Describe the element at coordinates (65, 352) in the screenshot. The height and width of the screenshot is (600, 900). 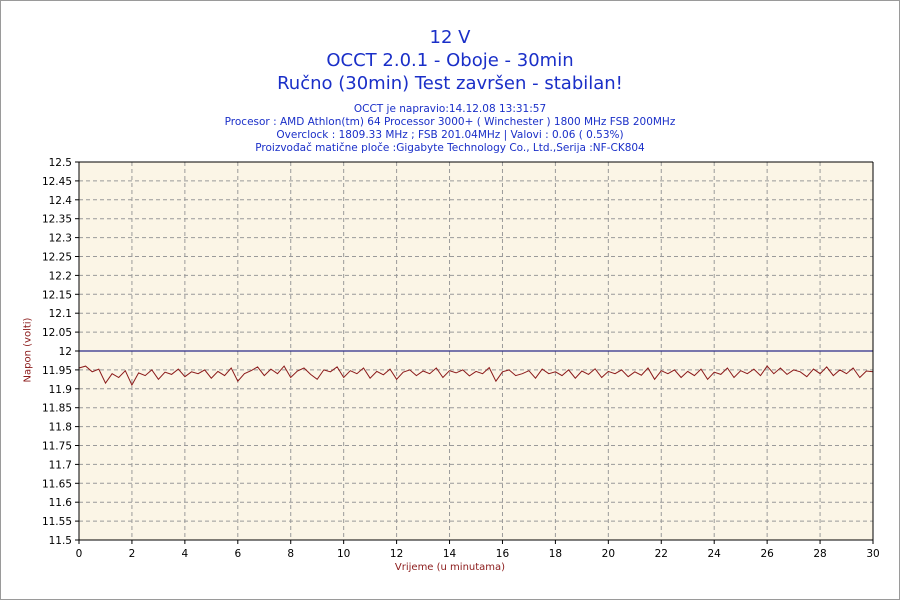
I see `y-tick-label: 12` at that location.